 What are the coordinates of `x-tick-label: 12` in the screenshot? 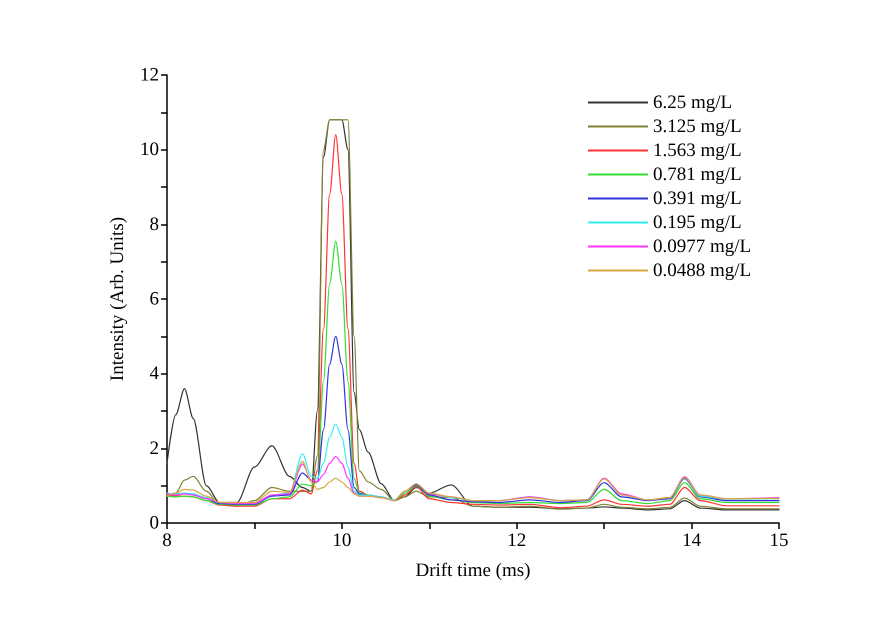 It's located at (516, 540).